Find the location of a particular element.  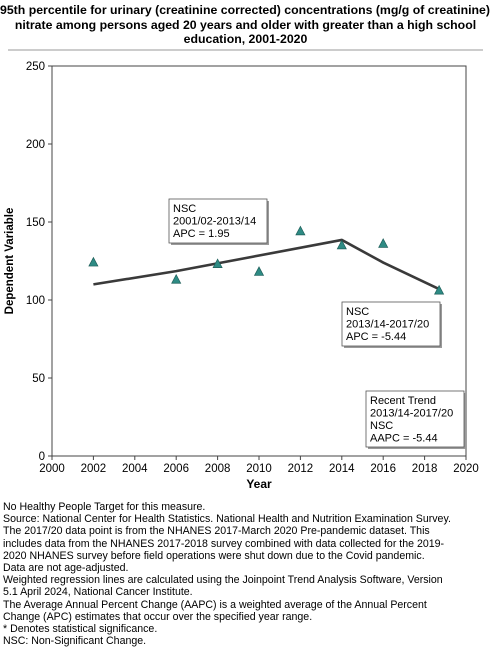

chart-title-line: education, 2001-2020 is located at coordinates (245, 39).